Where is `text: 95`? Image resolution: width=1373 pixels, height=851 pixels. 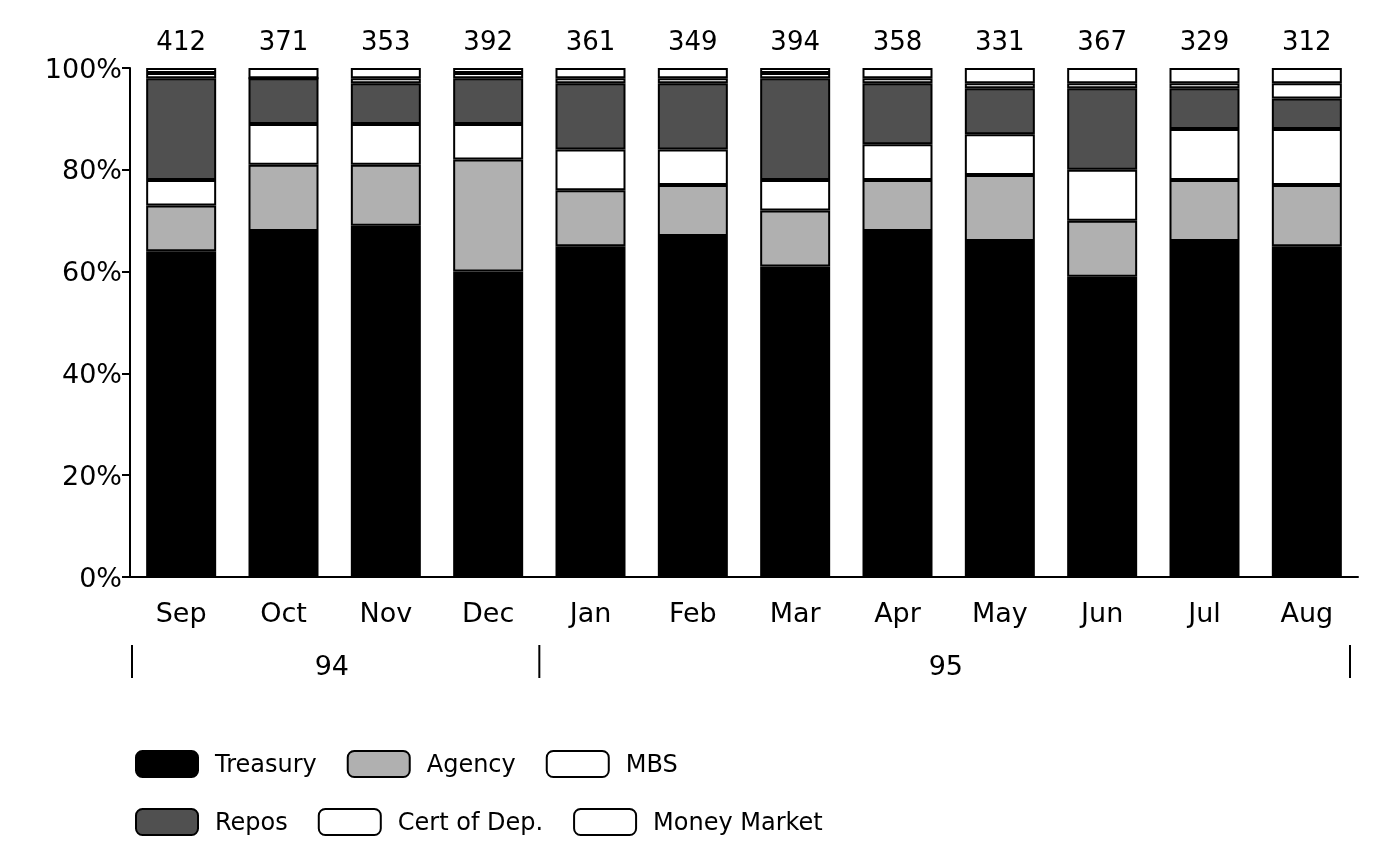
text: 95 is located at coordinates (946, 665).